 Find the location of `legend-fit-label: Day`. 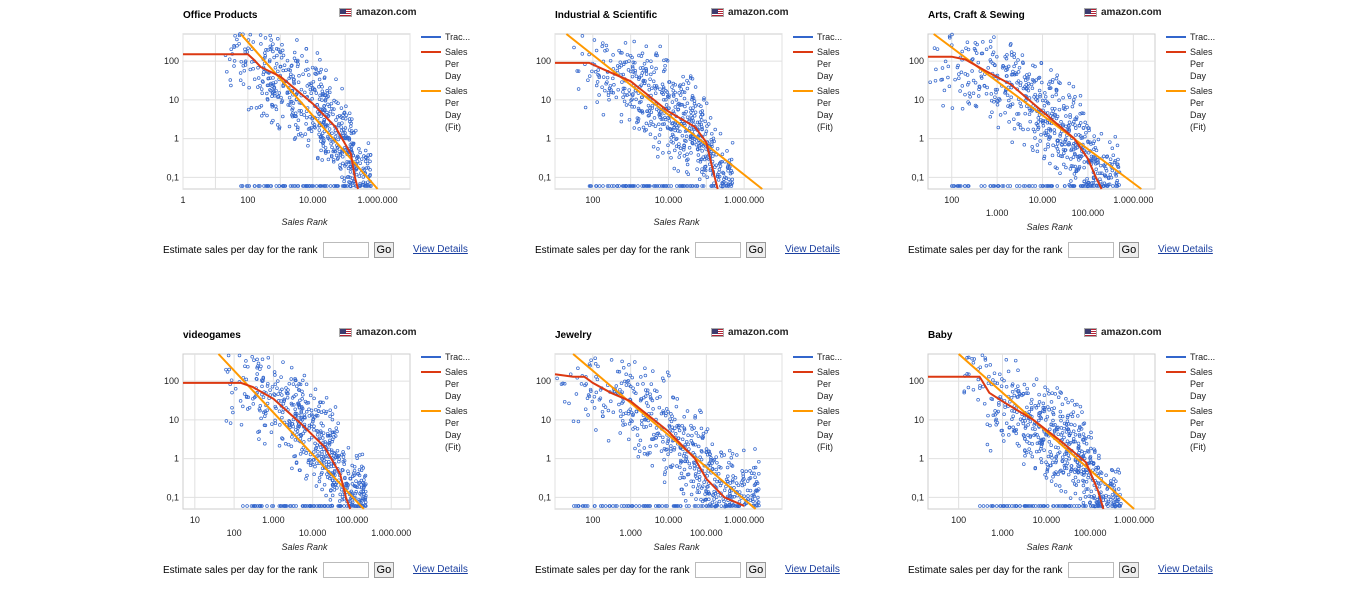

legend-fit-label: Day is located at coordinates (1198, 435).